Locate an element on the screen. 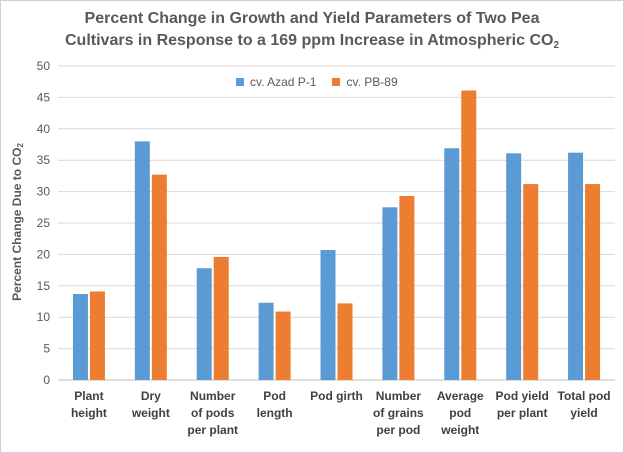  chart-title-subscript: 2 is located at coordinates (556, 45).